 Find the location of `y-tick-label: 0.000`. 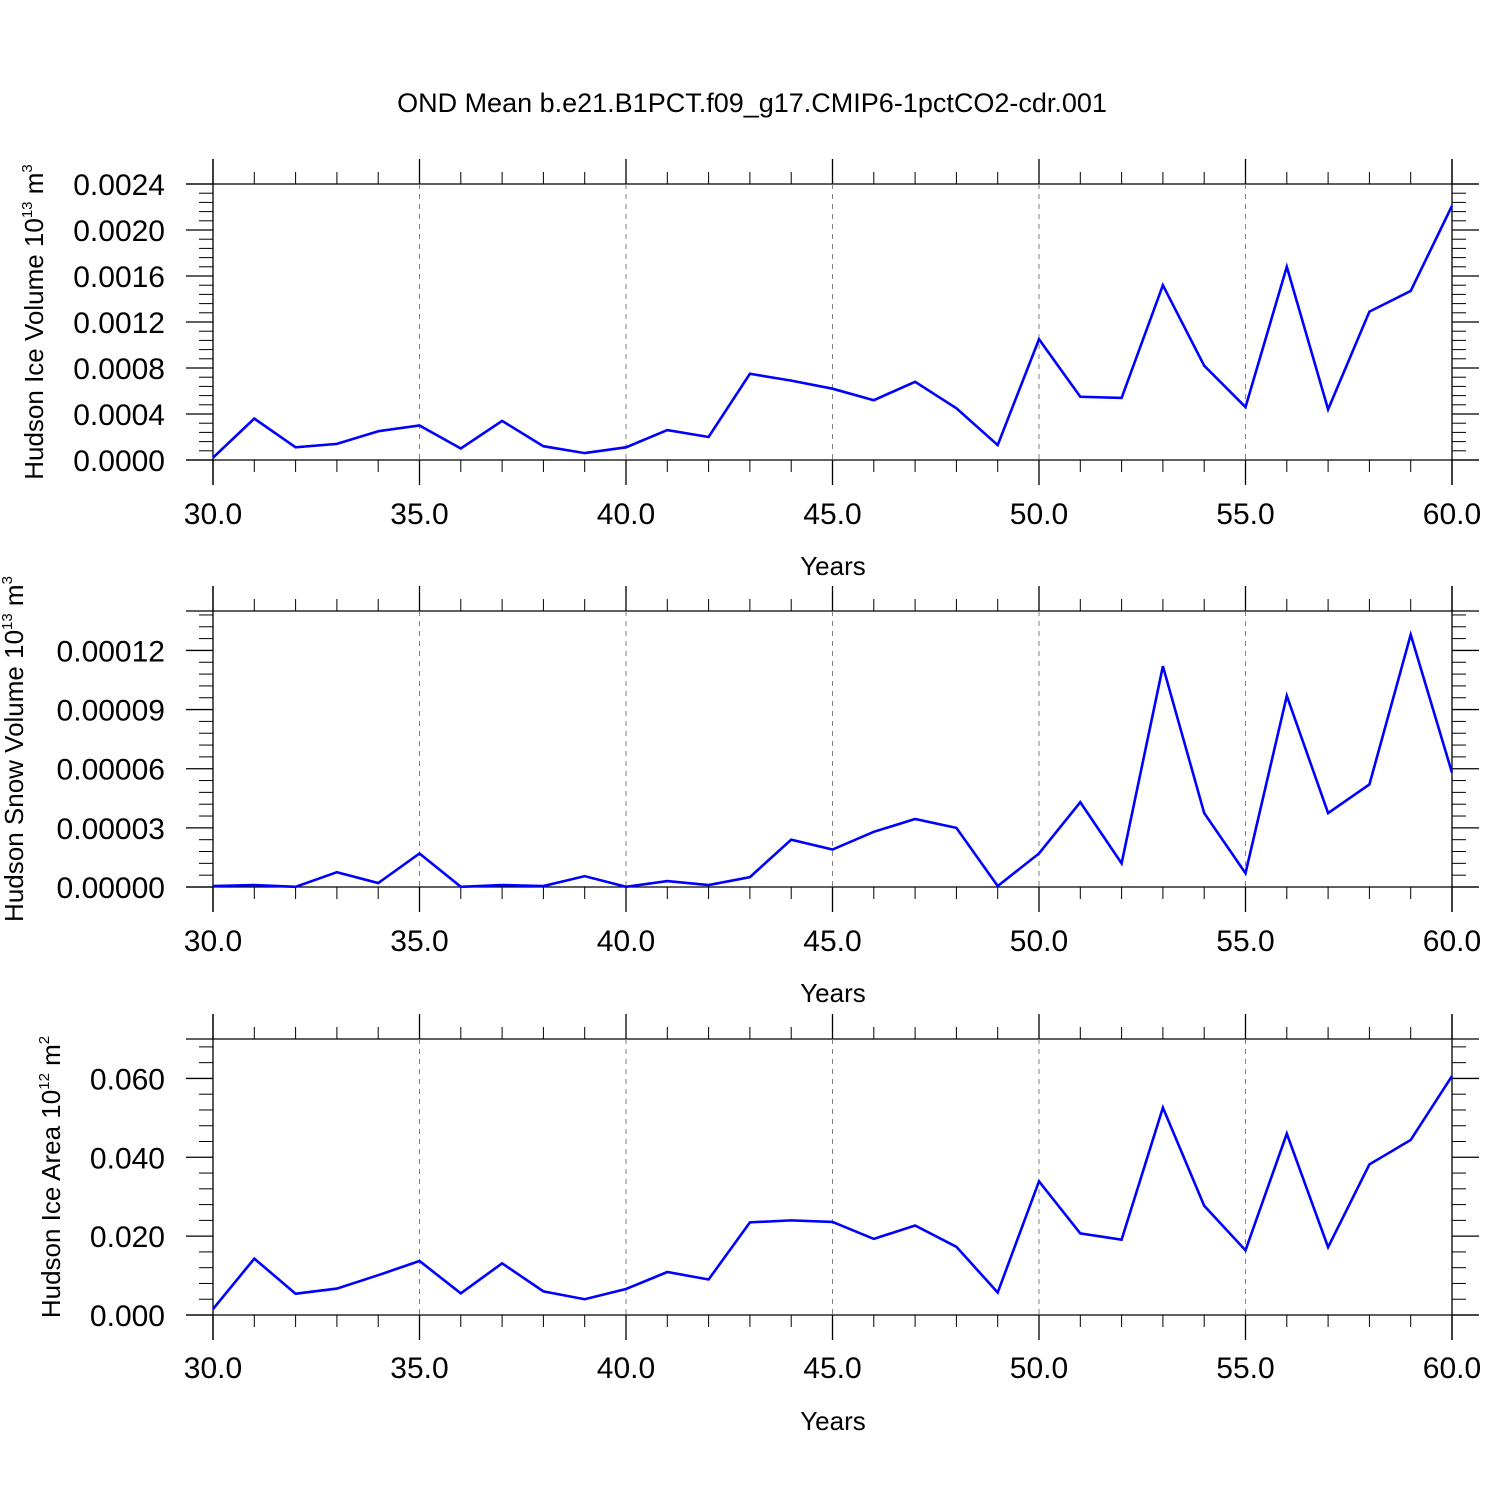

y-tick-label: 0.000 is located at coordinates (127, 1316).